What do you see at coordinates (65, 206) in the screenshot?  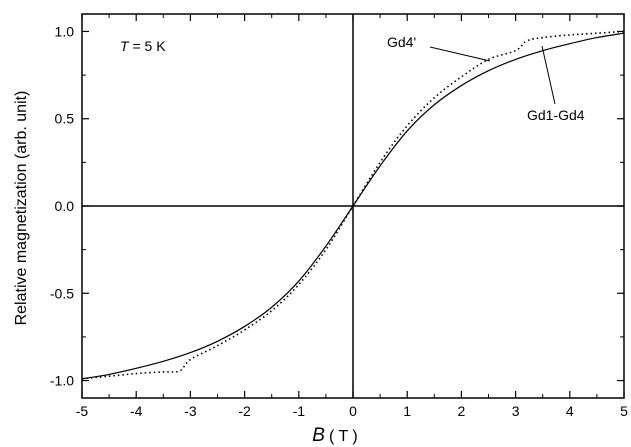 I see `y-tick-label: 0.0` at bounding box center [65, 206].